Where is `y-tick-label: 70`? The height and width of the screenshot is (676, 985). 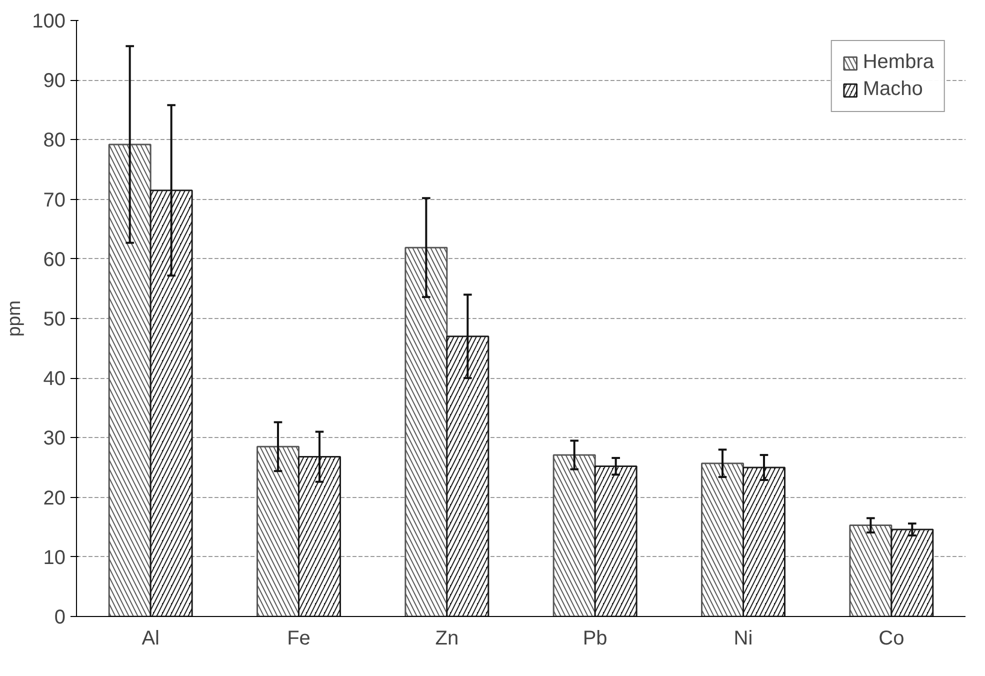
y-tick-label: 70 is located at coordinates (54, 200).